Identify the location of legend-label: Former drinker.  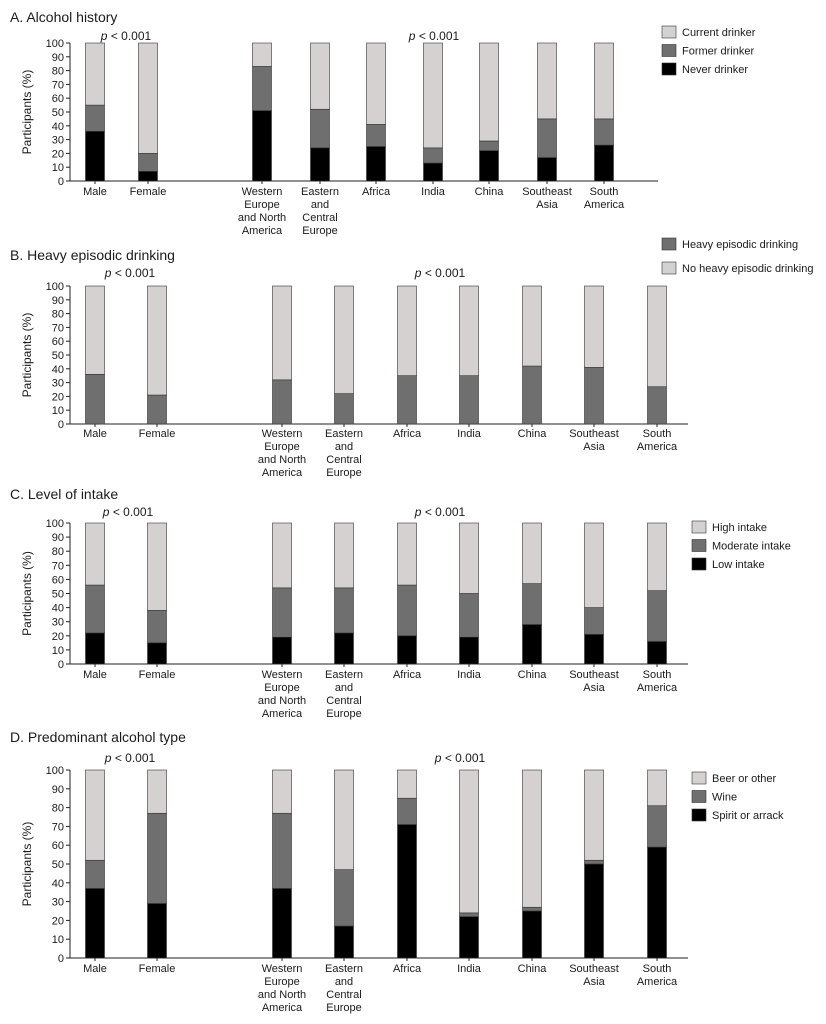
(718, 52).